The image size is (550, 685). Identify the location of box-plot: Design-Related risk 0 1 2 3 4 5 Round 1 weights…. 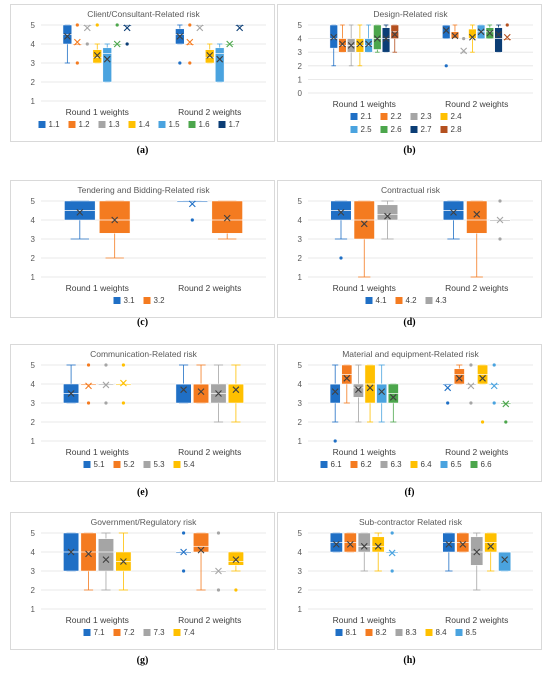
(415, 71).